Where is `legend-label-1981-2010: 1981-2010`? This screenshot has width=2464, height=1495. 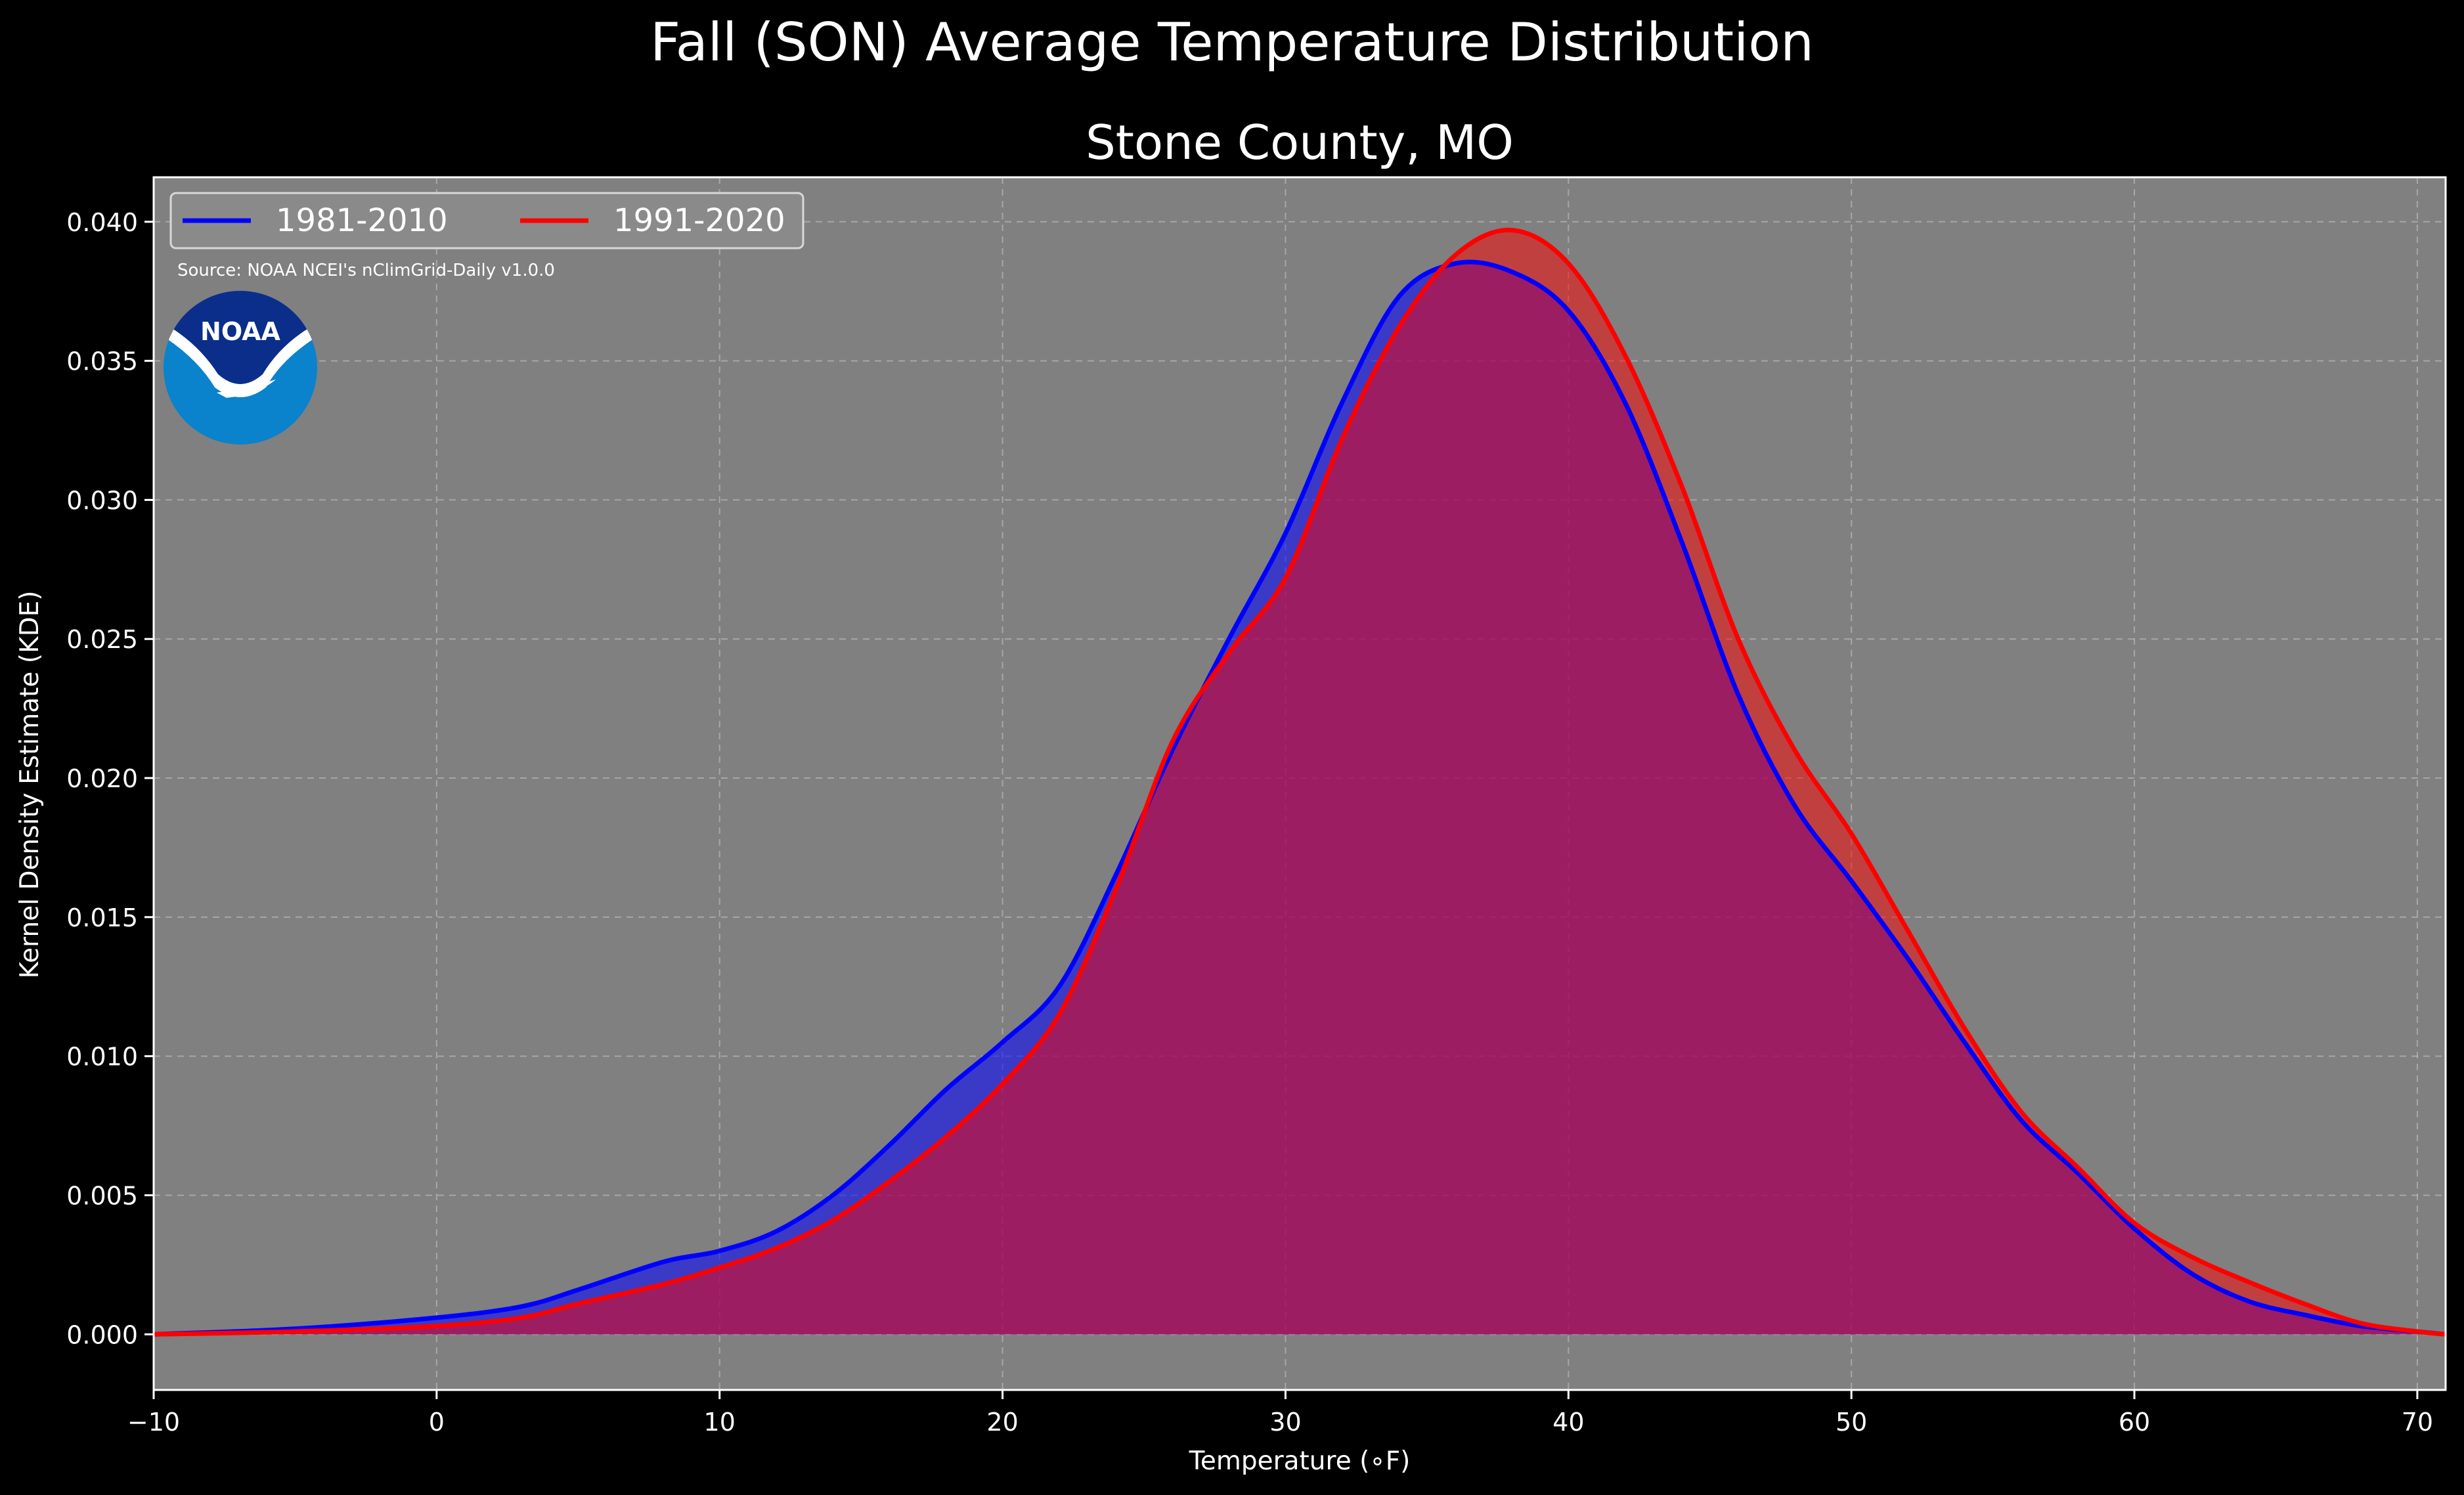 legend-label-1981-2010: 1981-2010 is located at coordinates (362, 220).